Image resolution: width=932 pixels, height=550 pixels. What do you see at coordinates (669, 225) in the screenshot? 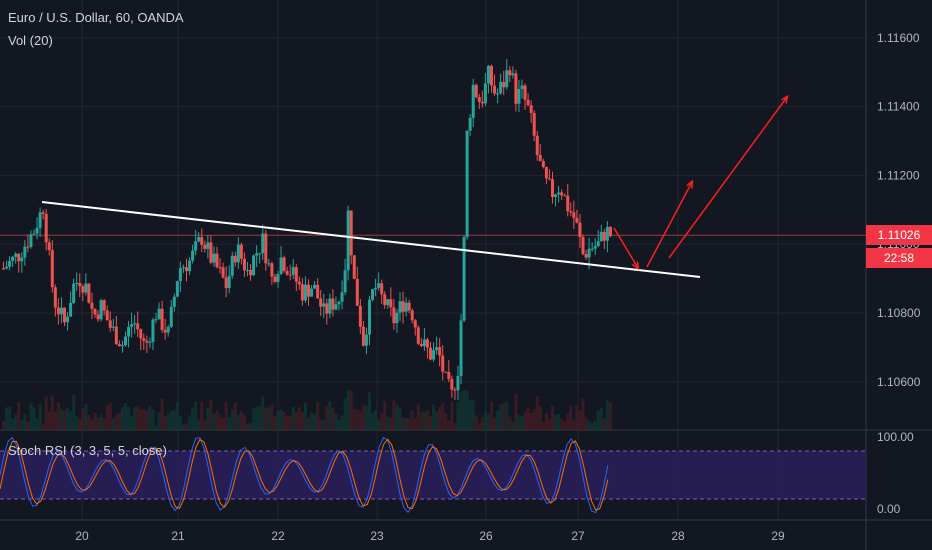
I see `up-arrow-short` at bounding box center [669, 225].